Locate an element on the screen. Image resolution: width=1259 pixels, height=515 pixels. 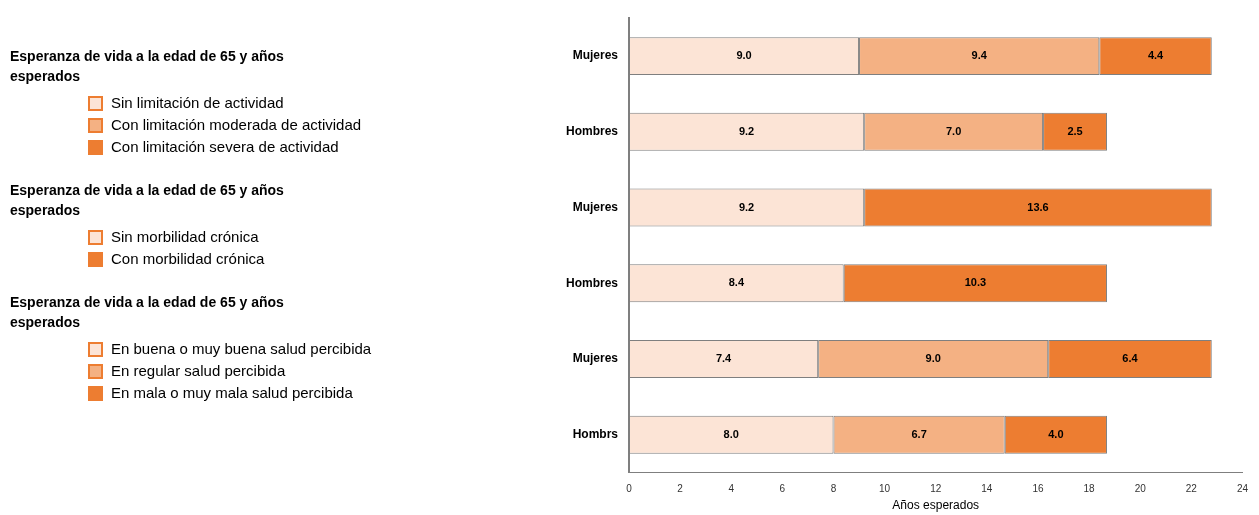
data-label: 6.7 is located at coordinates (919, 433).